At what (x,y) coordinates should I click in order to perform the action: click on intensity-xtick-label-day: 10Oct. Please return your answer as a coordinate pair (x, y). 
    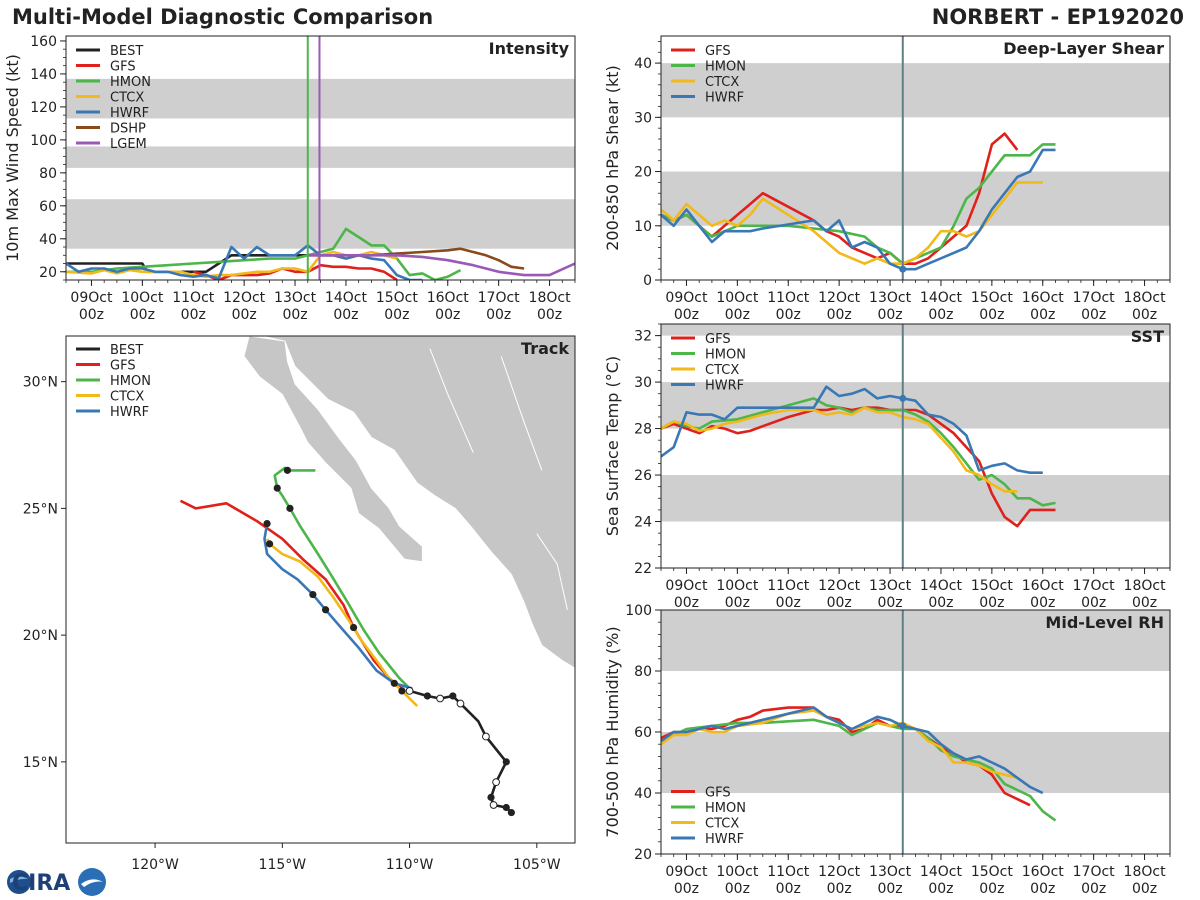
    Looking at the image, I should click on (142, 298).